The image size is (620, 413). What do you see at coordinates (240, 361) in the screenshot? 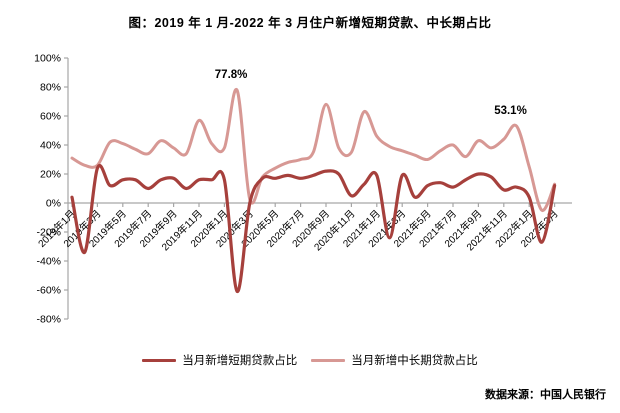
I see `legend-label-short-term: 当月新增短期贷款占比` at bounding box center [240, 361].